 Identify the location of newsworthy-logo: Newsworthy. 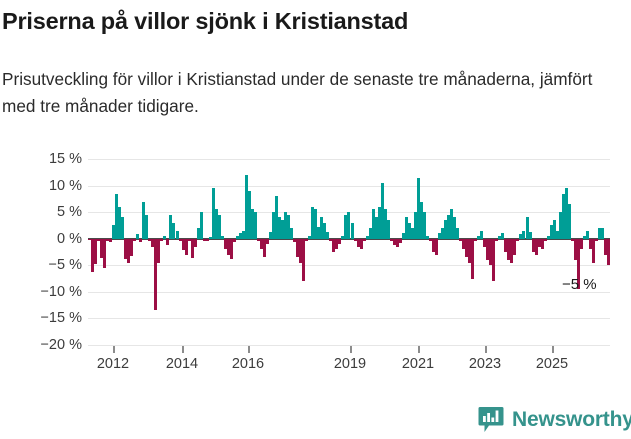
(554, 419).